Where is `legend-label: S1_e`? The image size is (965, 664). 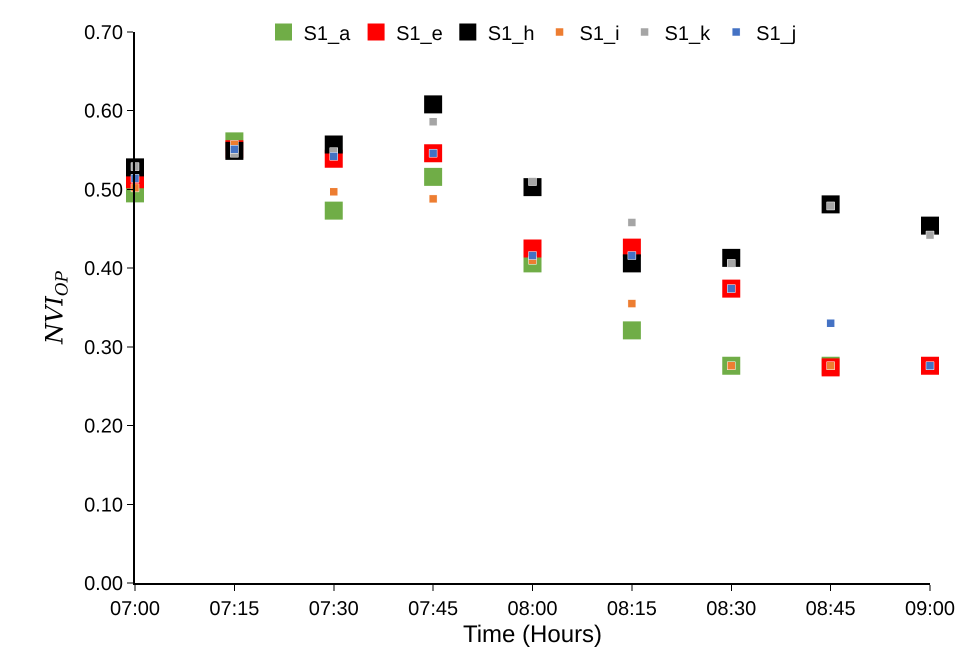 legend-label: S1_e is located at coordinates (419, 33).